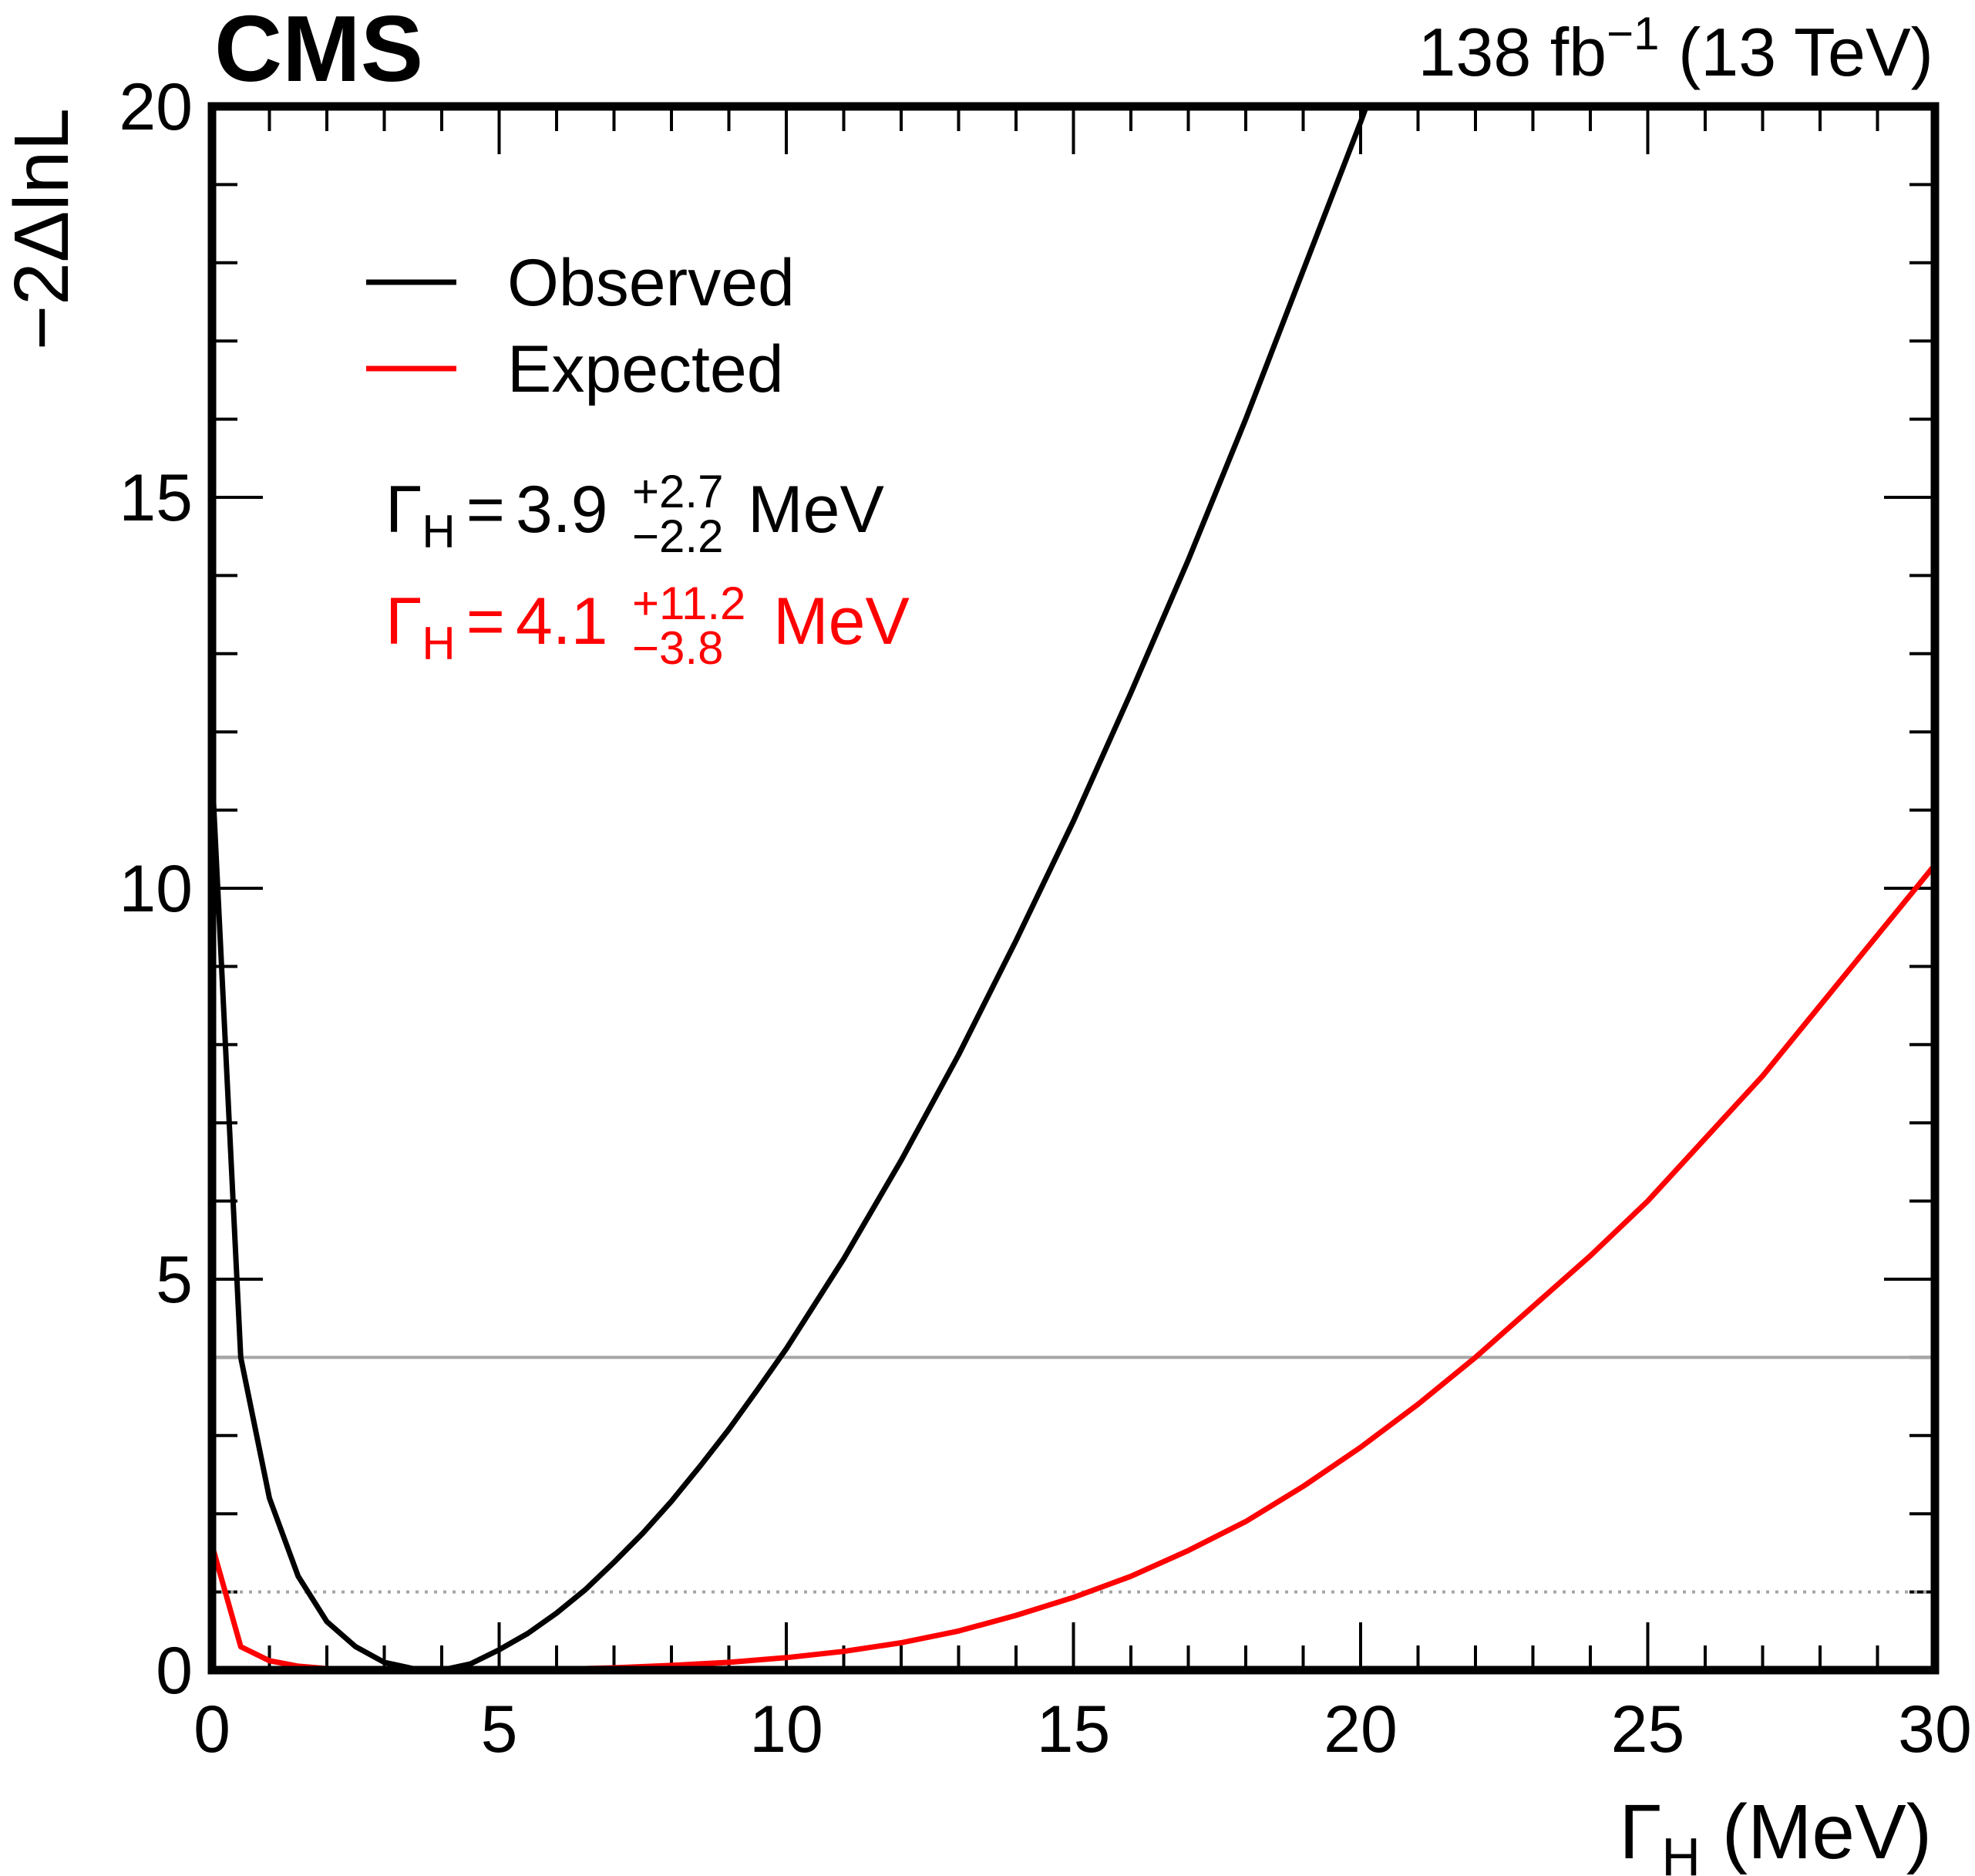 The width and height of the screenshot is (1975, 1876). I want to click on legend-label-observed: Observed, so click(651, 283).